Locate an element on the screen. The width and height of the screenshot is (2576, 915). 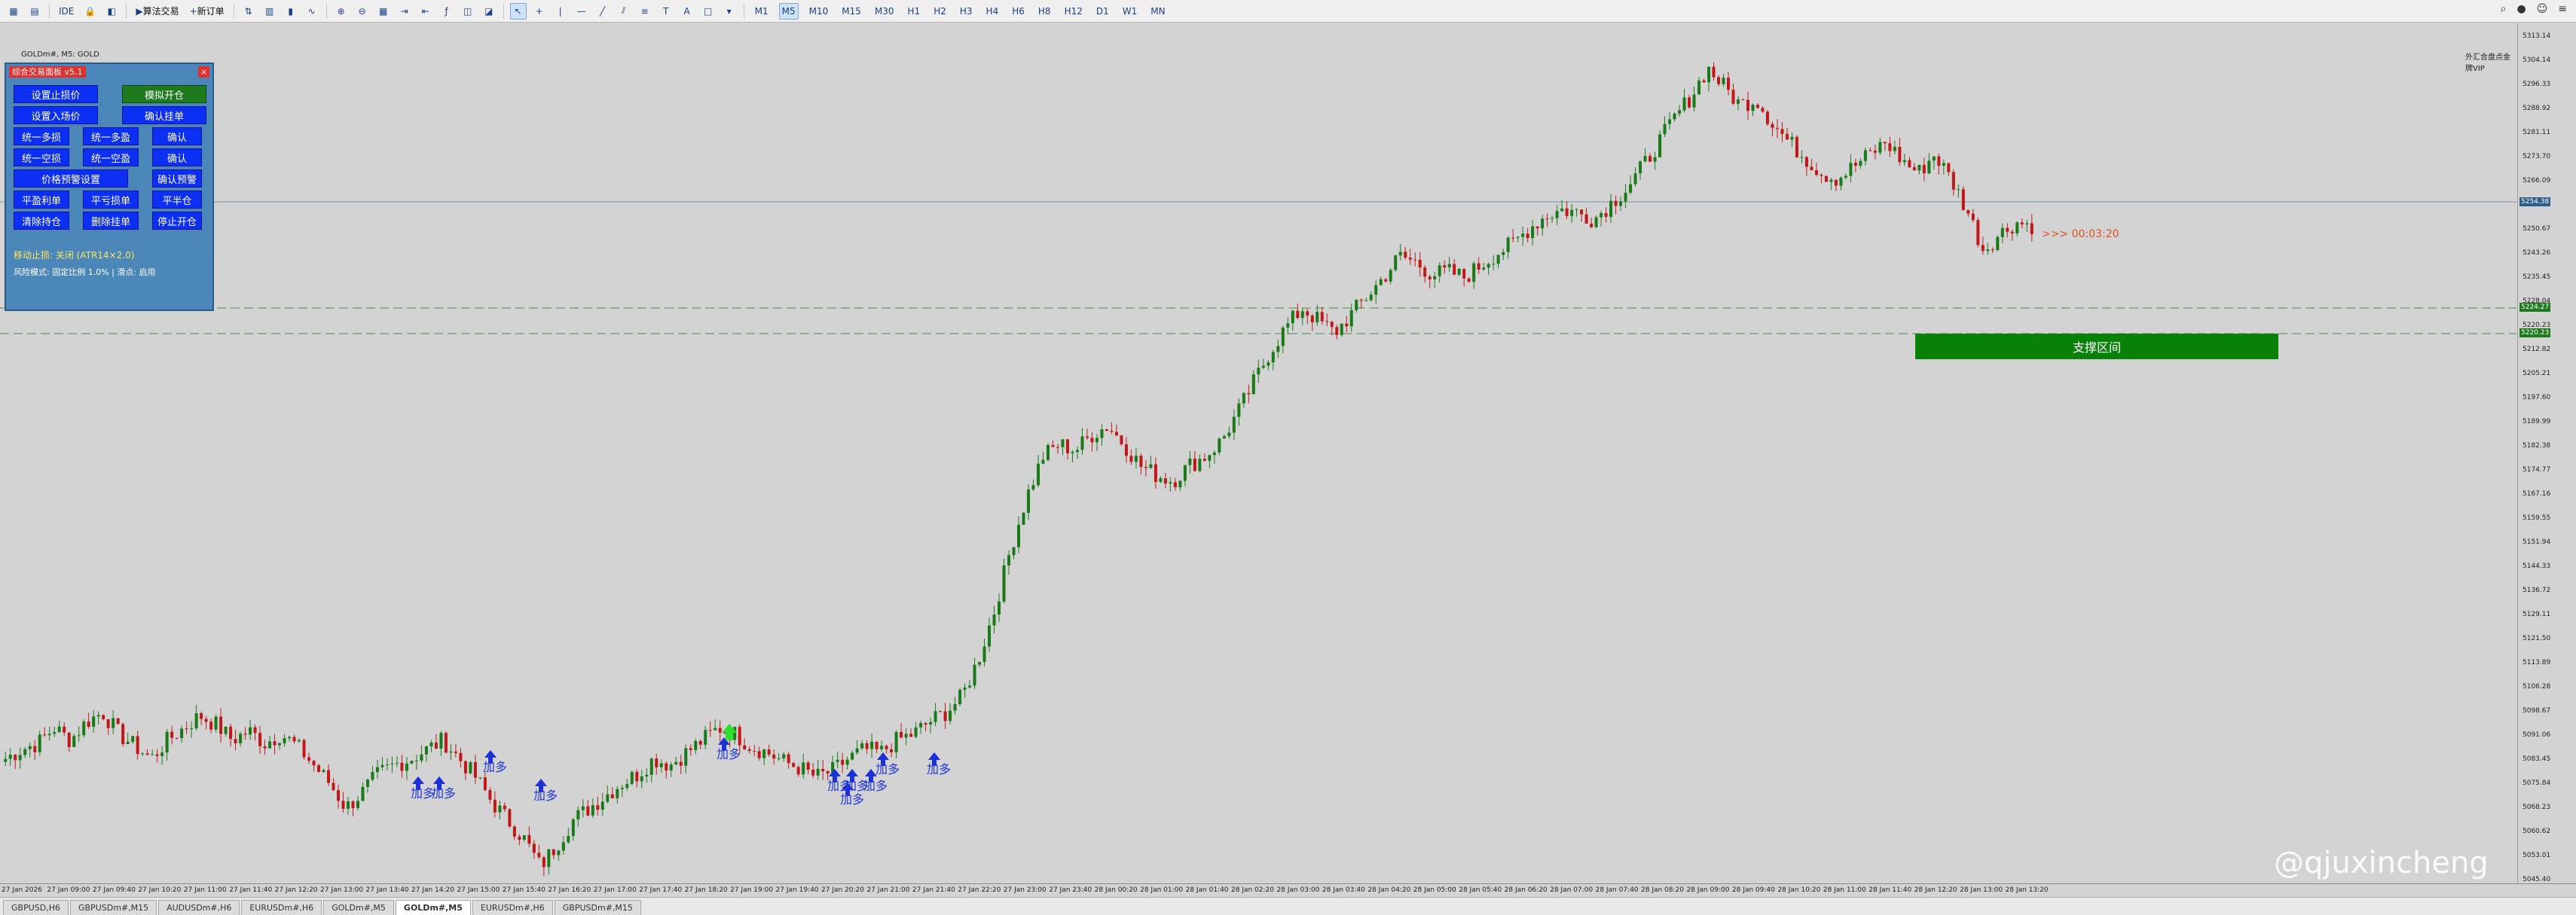
panel-button: 统一空损 is located at coordinates (41, 157).